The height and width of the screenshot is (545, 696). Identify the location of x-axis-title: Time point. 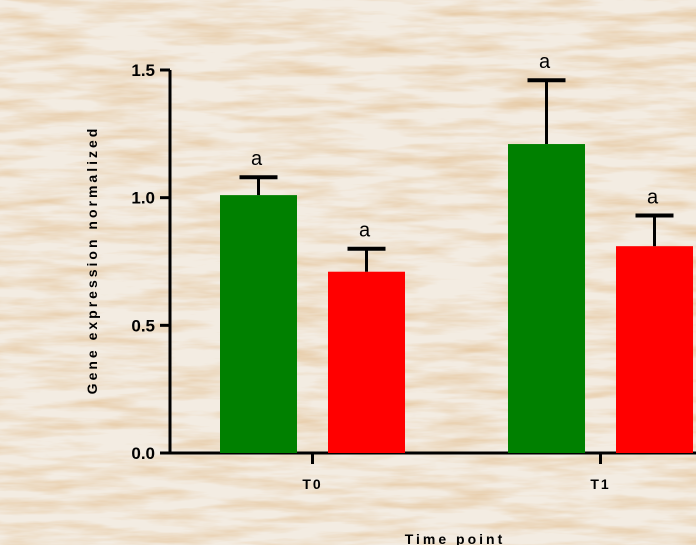
(455, 538).